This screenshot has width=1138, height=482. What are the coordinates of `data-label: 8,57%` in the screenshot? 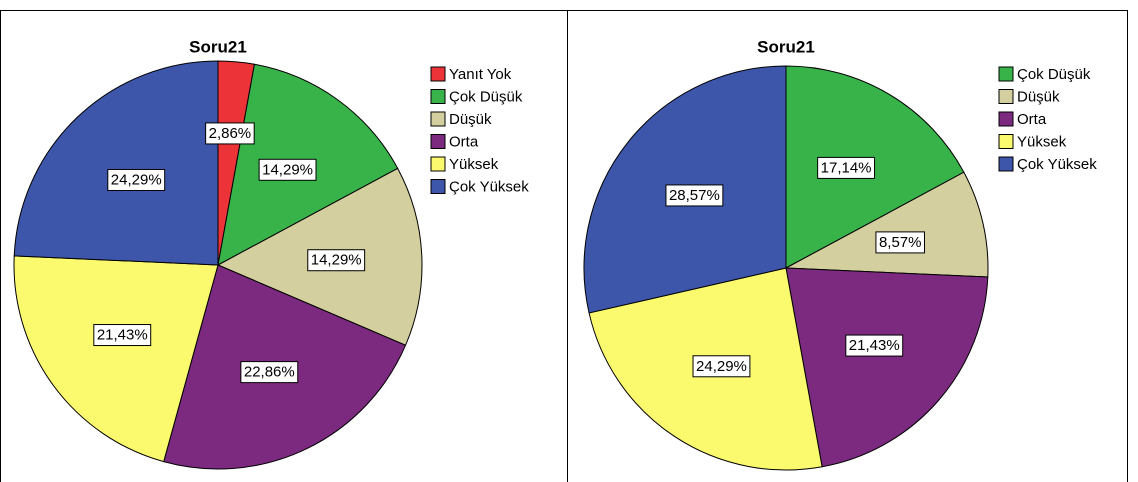 It's located at (900, 242).